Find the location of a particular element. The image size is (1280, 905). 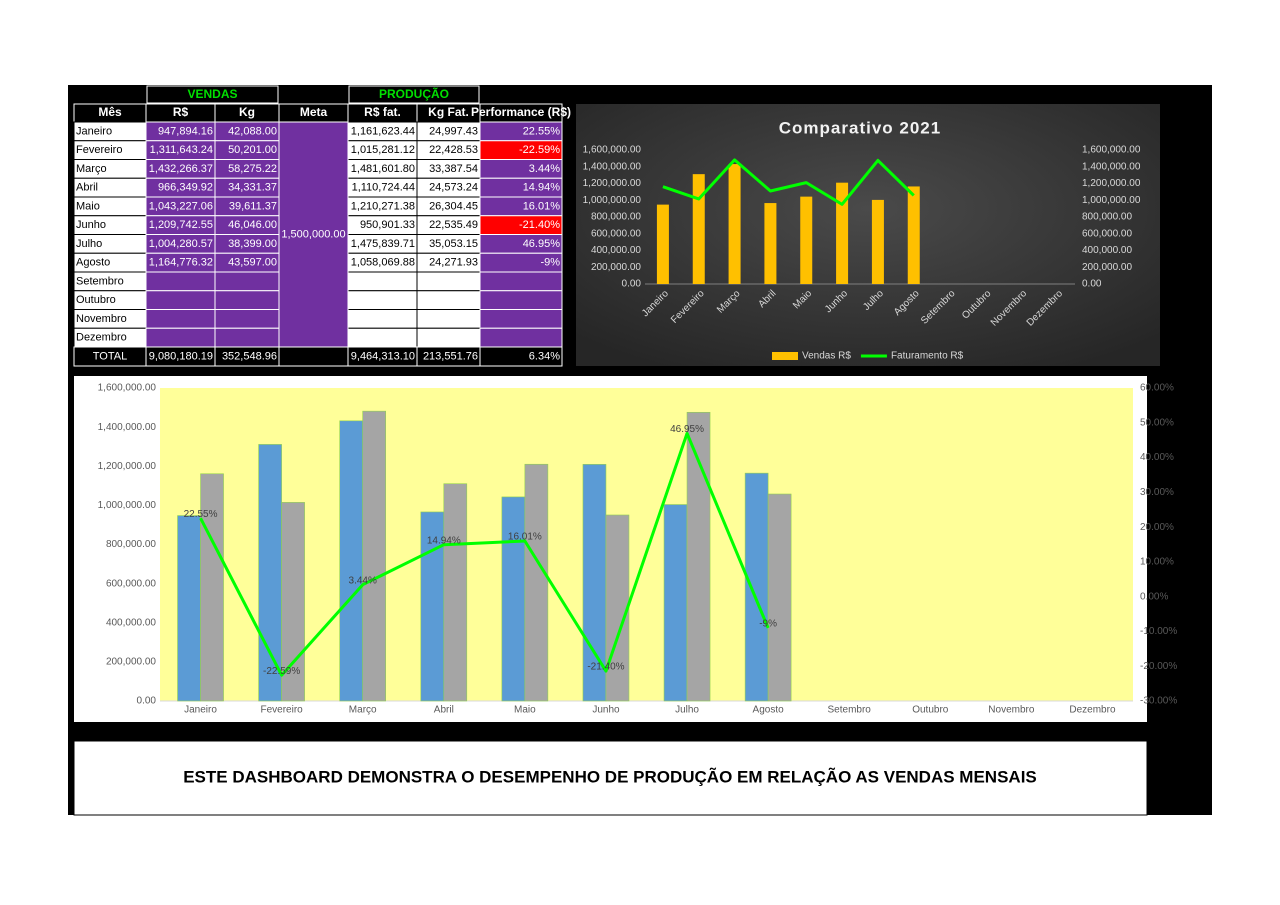

table-text: Outubro is located at coordinates (96, 300).